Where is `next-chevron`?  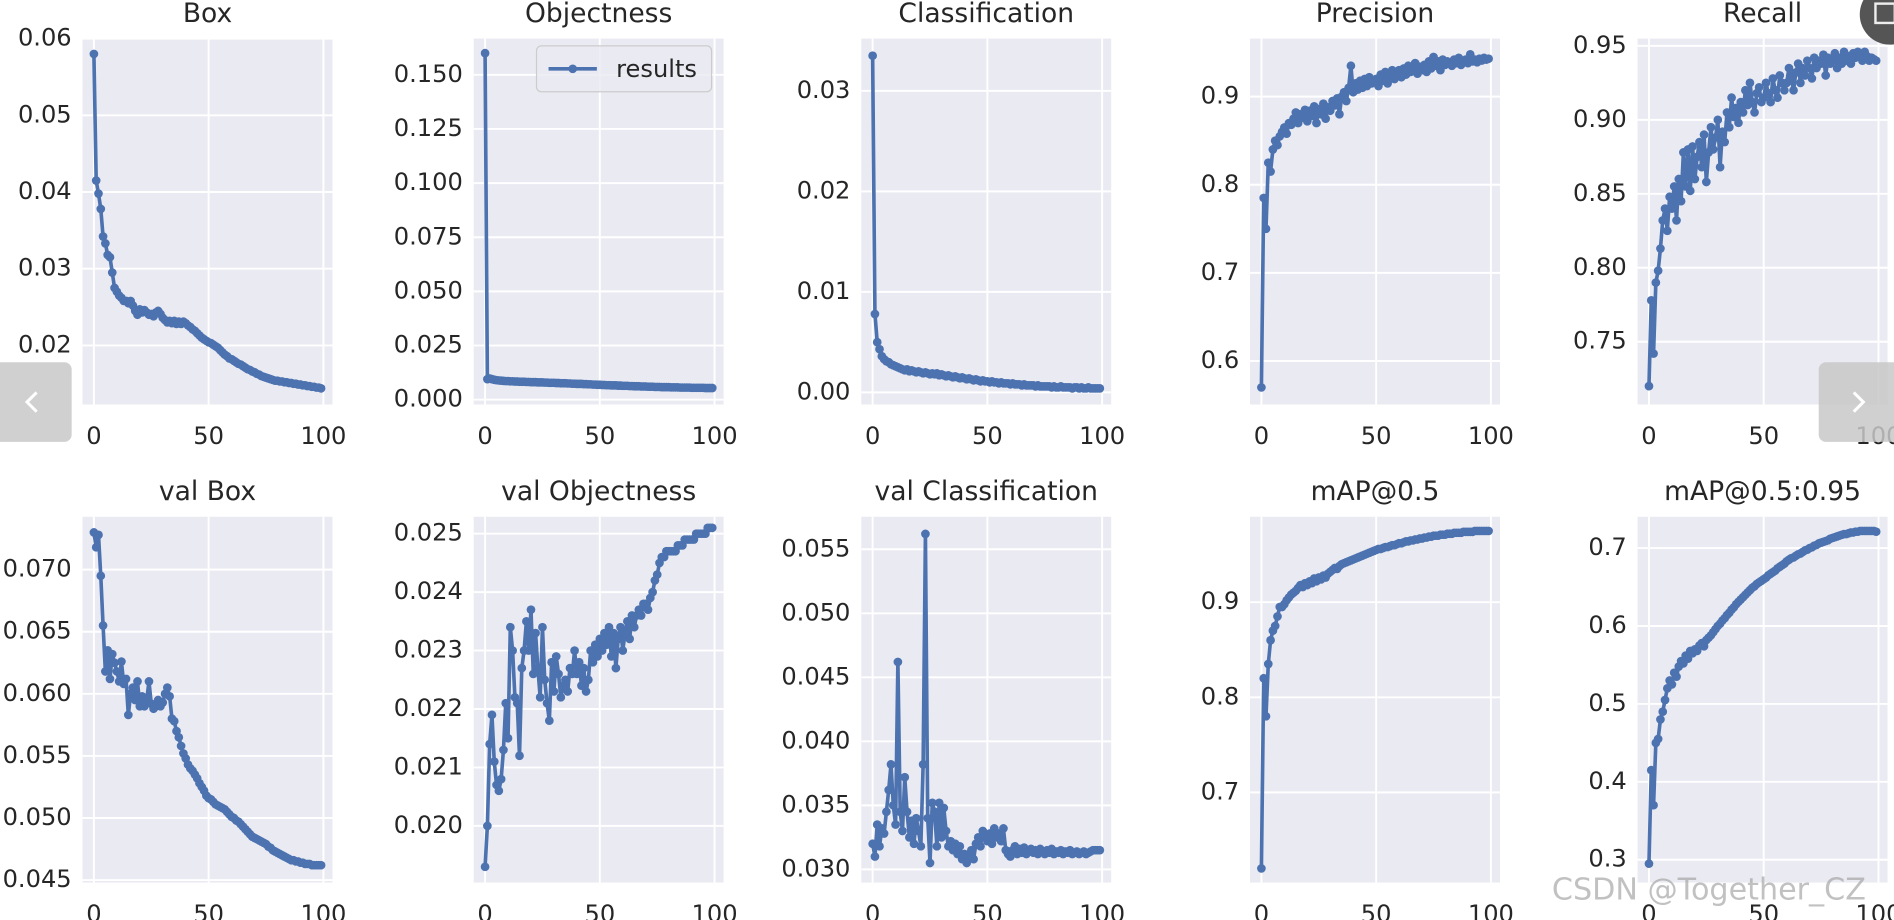 next-chevron is located at coordinates (1859, 402).